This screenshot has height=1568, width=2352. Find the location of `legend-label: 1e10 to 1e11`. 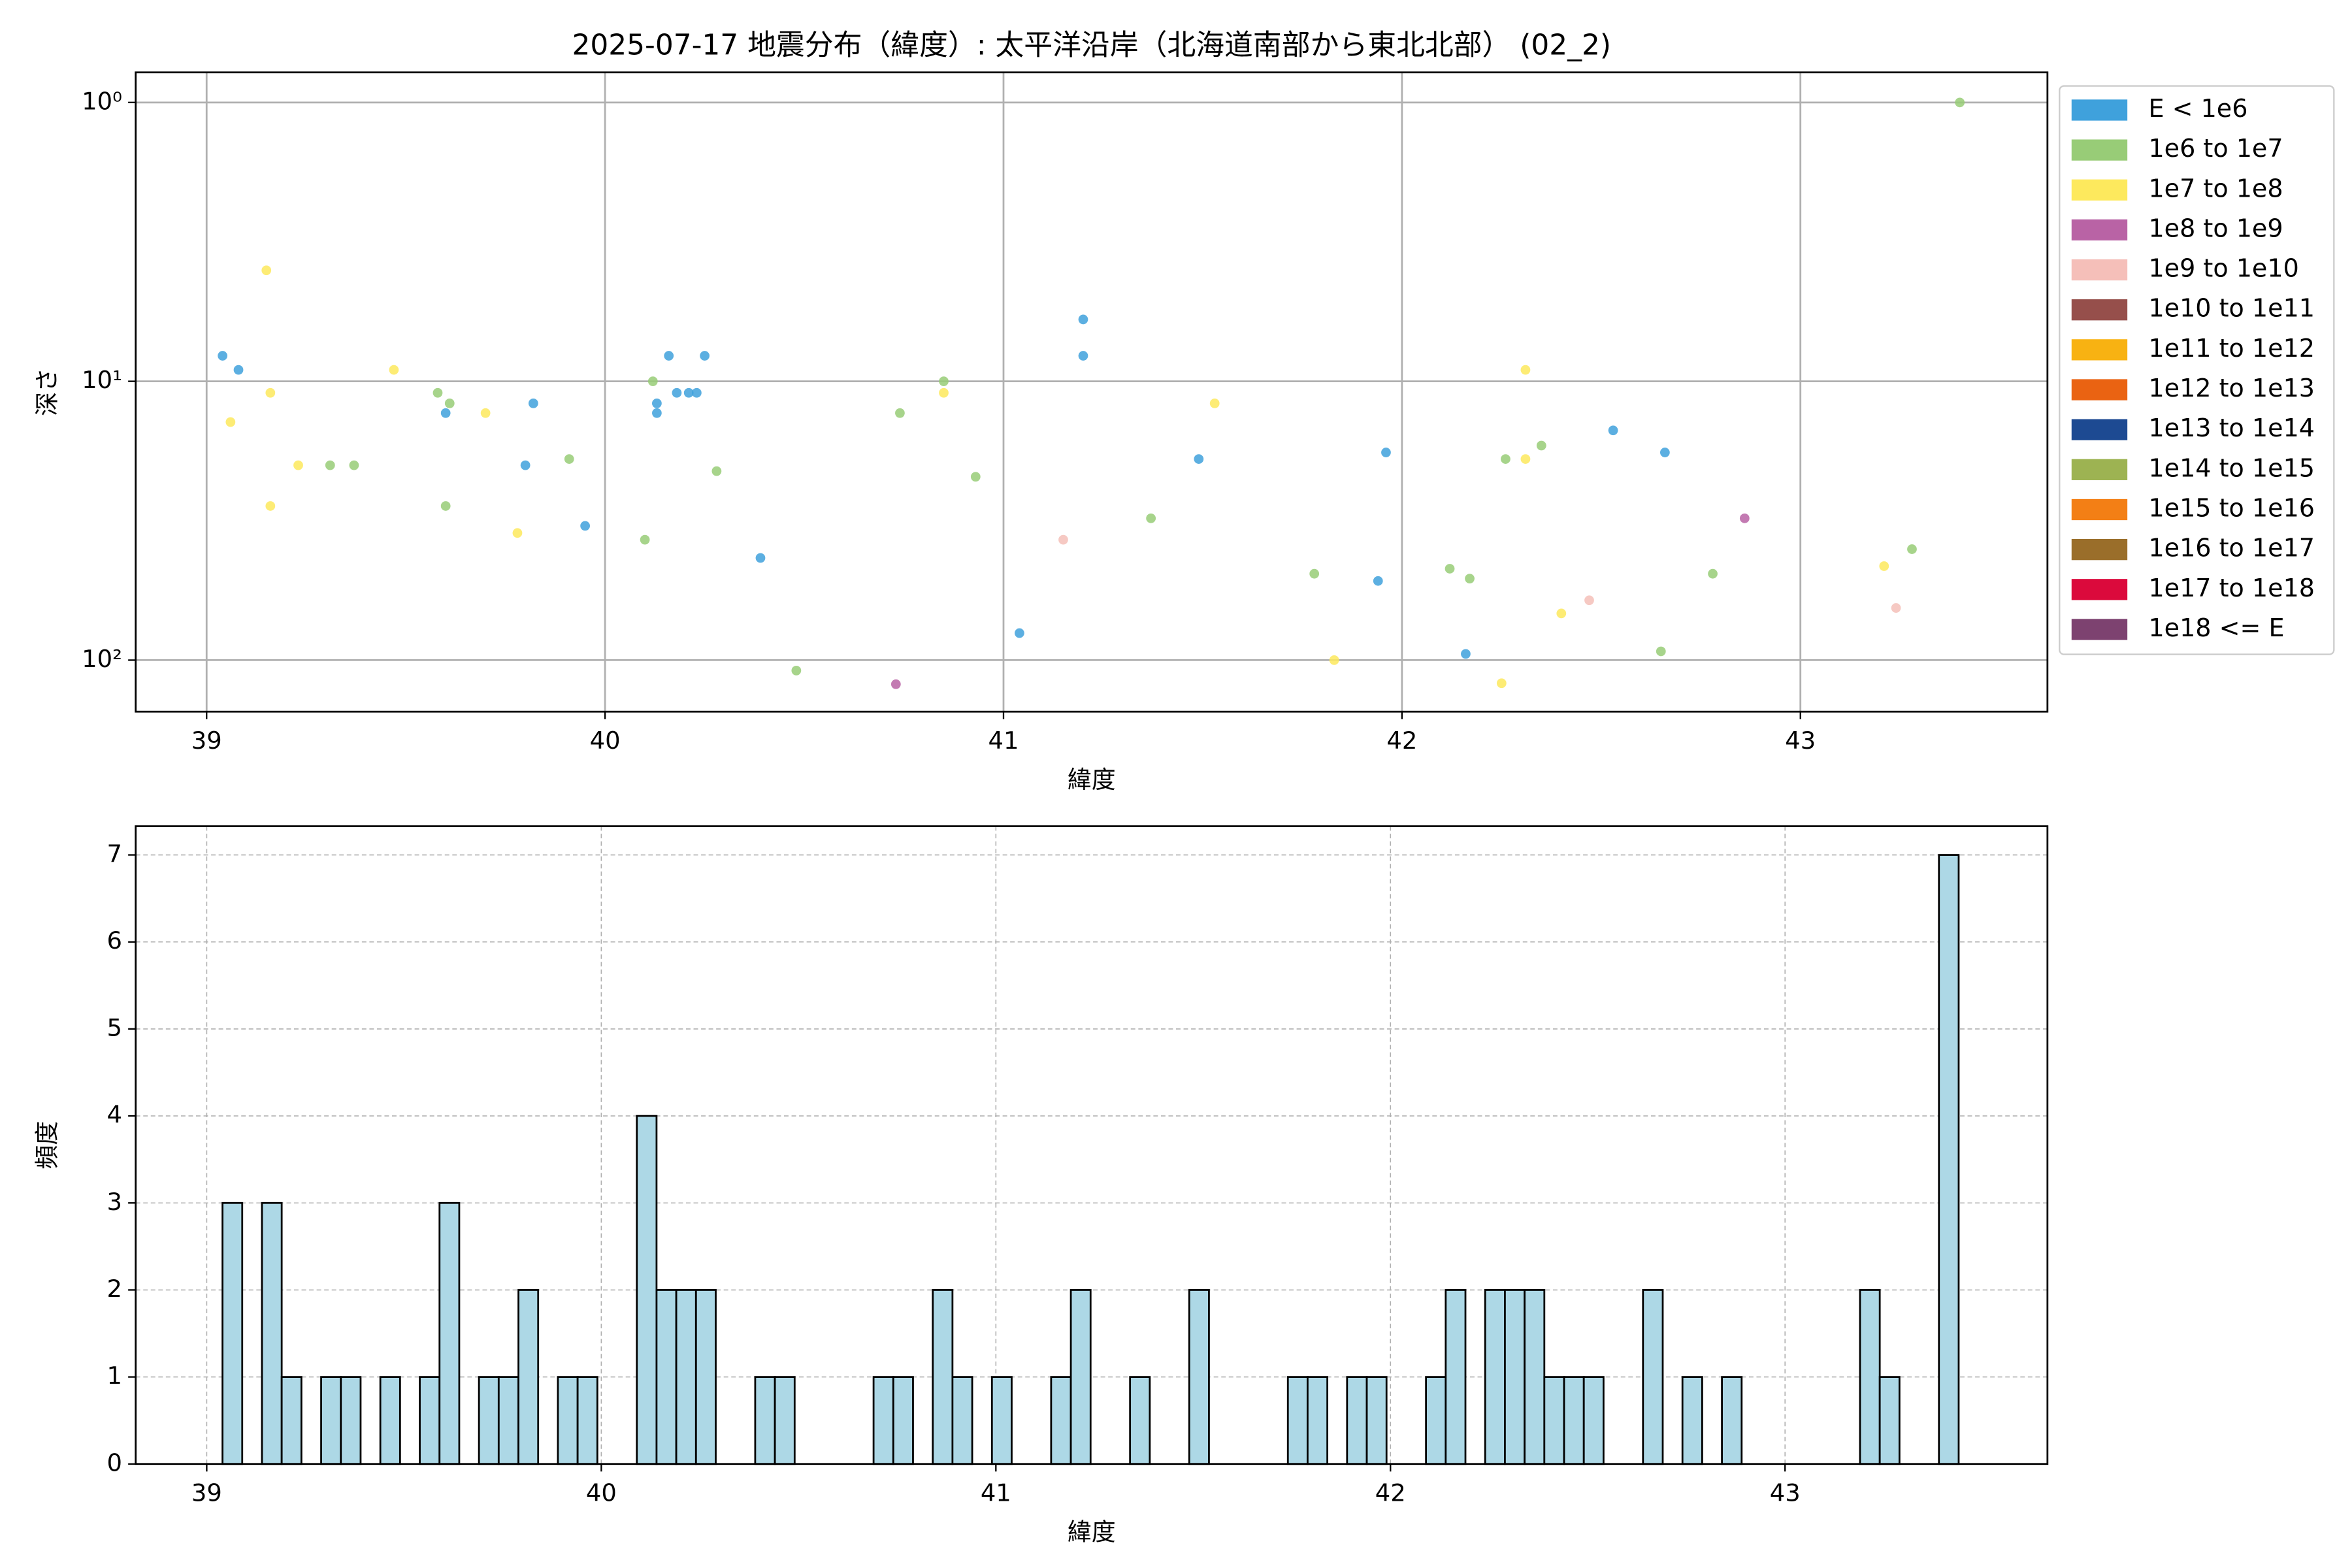

legend-label: 1e10 to 1e11 is located at coordinates (2231, 308).